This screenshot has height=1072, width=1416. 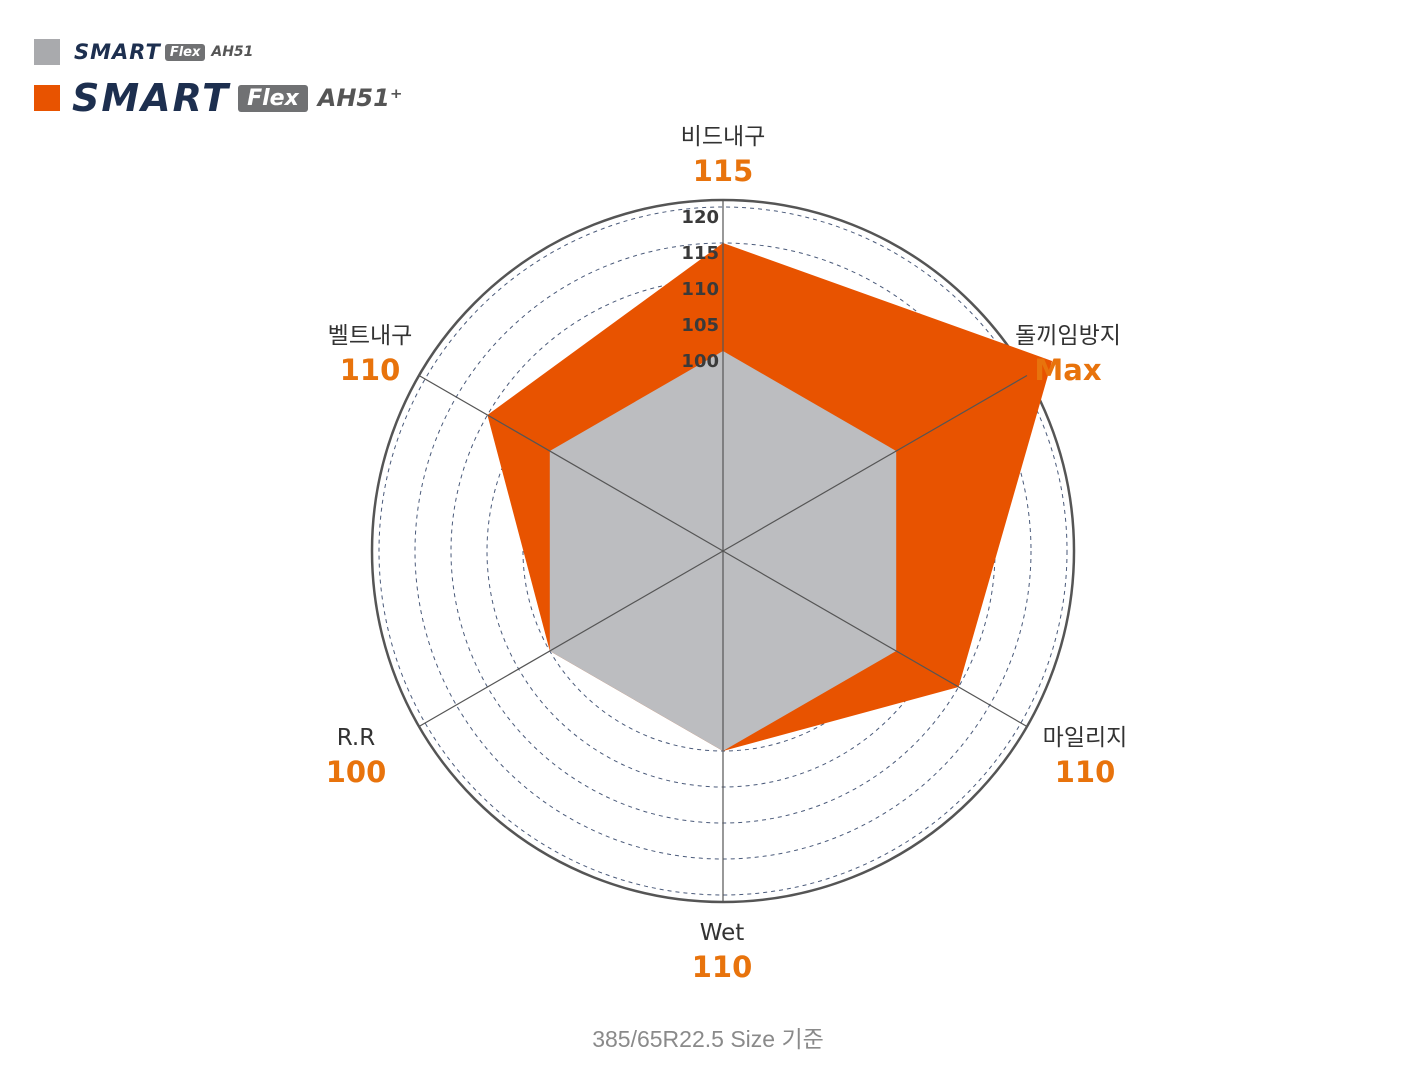 I want to click on axis-value-label: Max, so click(x=1067, y=370).